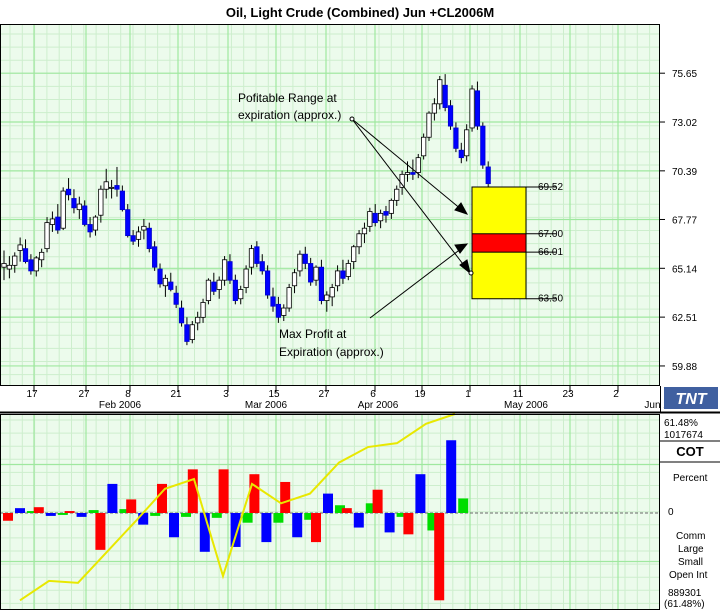  I want to click on date-tick-label: 3, so click(226, 394).